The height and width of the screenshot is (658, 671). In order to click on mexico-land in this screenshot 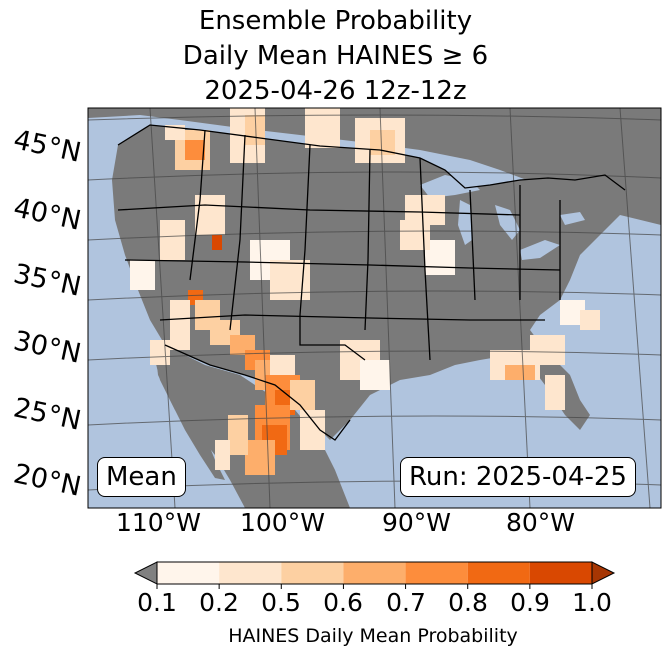, I will do `click(250, 424)`.